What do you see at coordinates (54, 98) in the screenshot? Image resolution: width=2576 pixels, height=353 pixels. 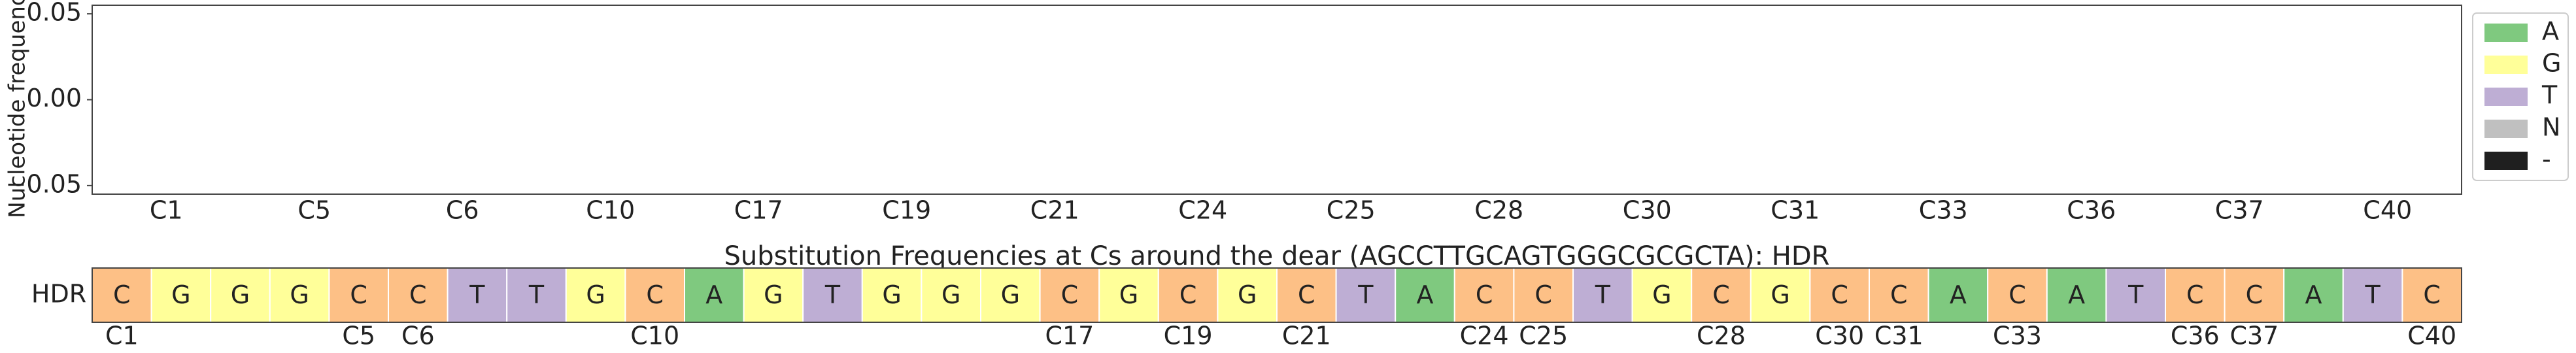 I see `y-tick-label: 0.00` at bounding box center [54, 98].